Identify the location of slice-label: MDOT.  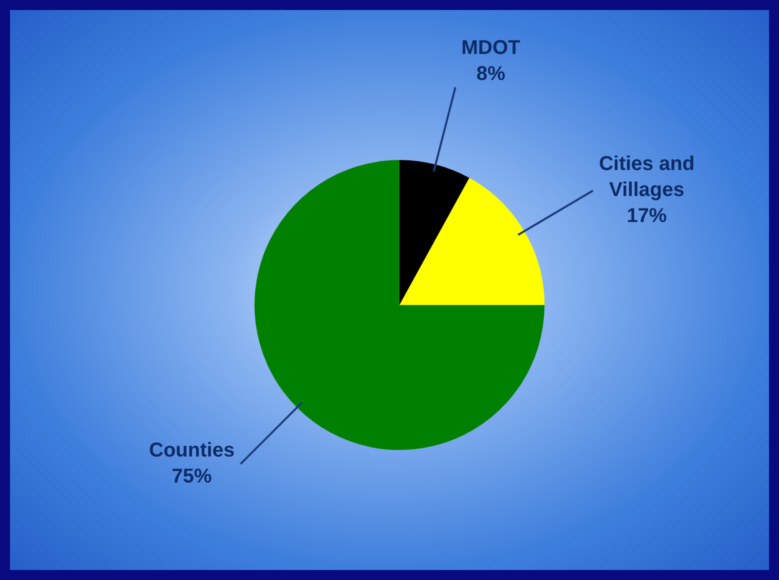
(490, 47).